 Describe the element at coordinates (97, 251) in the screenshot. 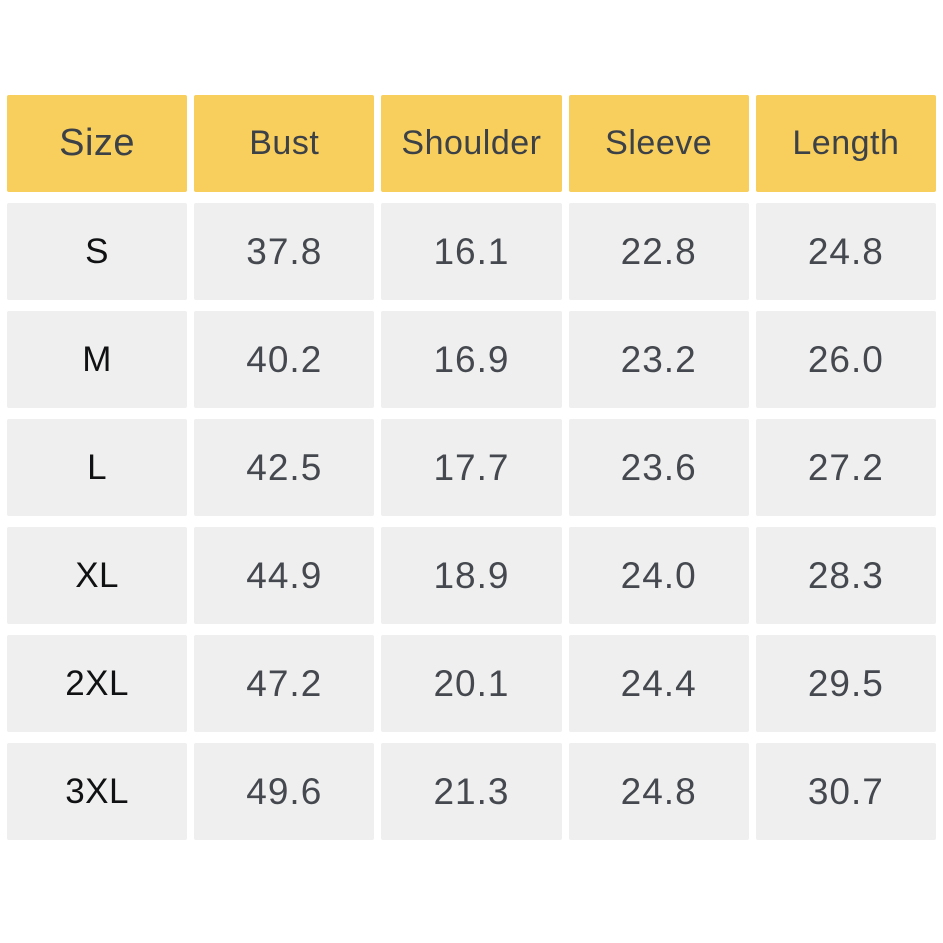

I see `size-cell: S` at that location.